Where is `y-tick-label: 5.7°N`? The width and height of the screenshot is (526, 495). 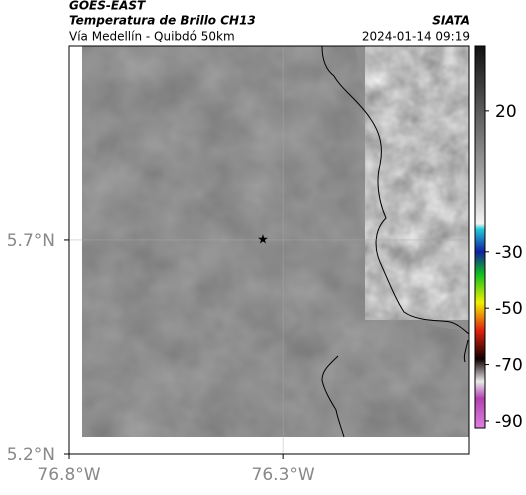
y-tick-label: 5.7°N is located at coordinates (31, 241).